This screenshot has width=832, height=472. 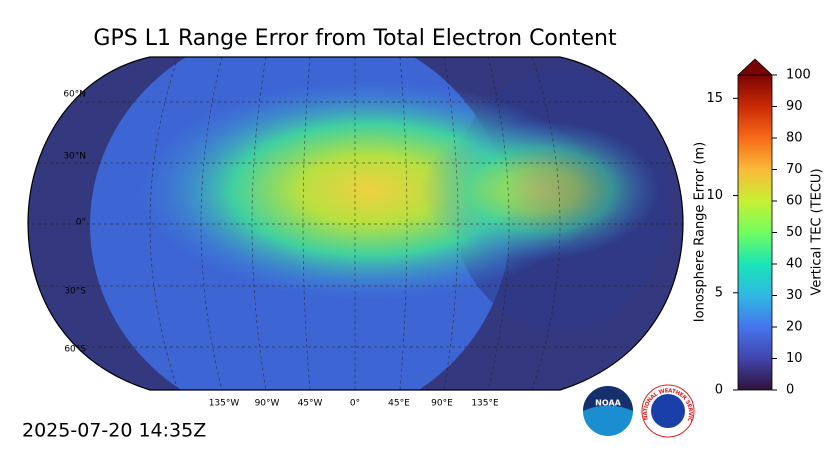 I want to click on lat-label: 60°S, so click(x=75, y=350).